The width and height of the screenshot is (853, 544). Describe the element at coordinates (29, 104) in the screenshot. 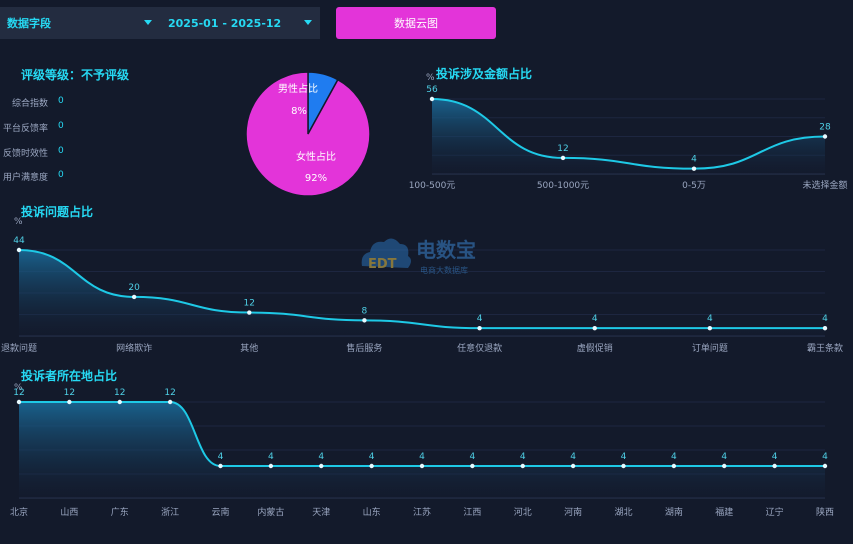

I see `metric-label: 综合指数` at that location.